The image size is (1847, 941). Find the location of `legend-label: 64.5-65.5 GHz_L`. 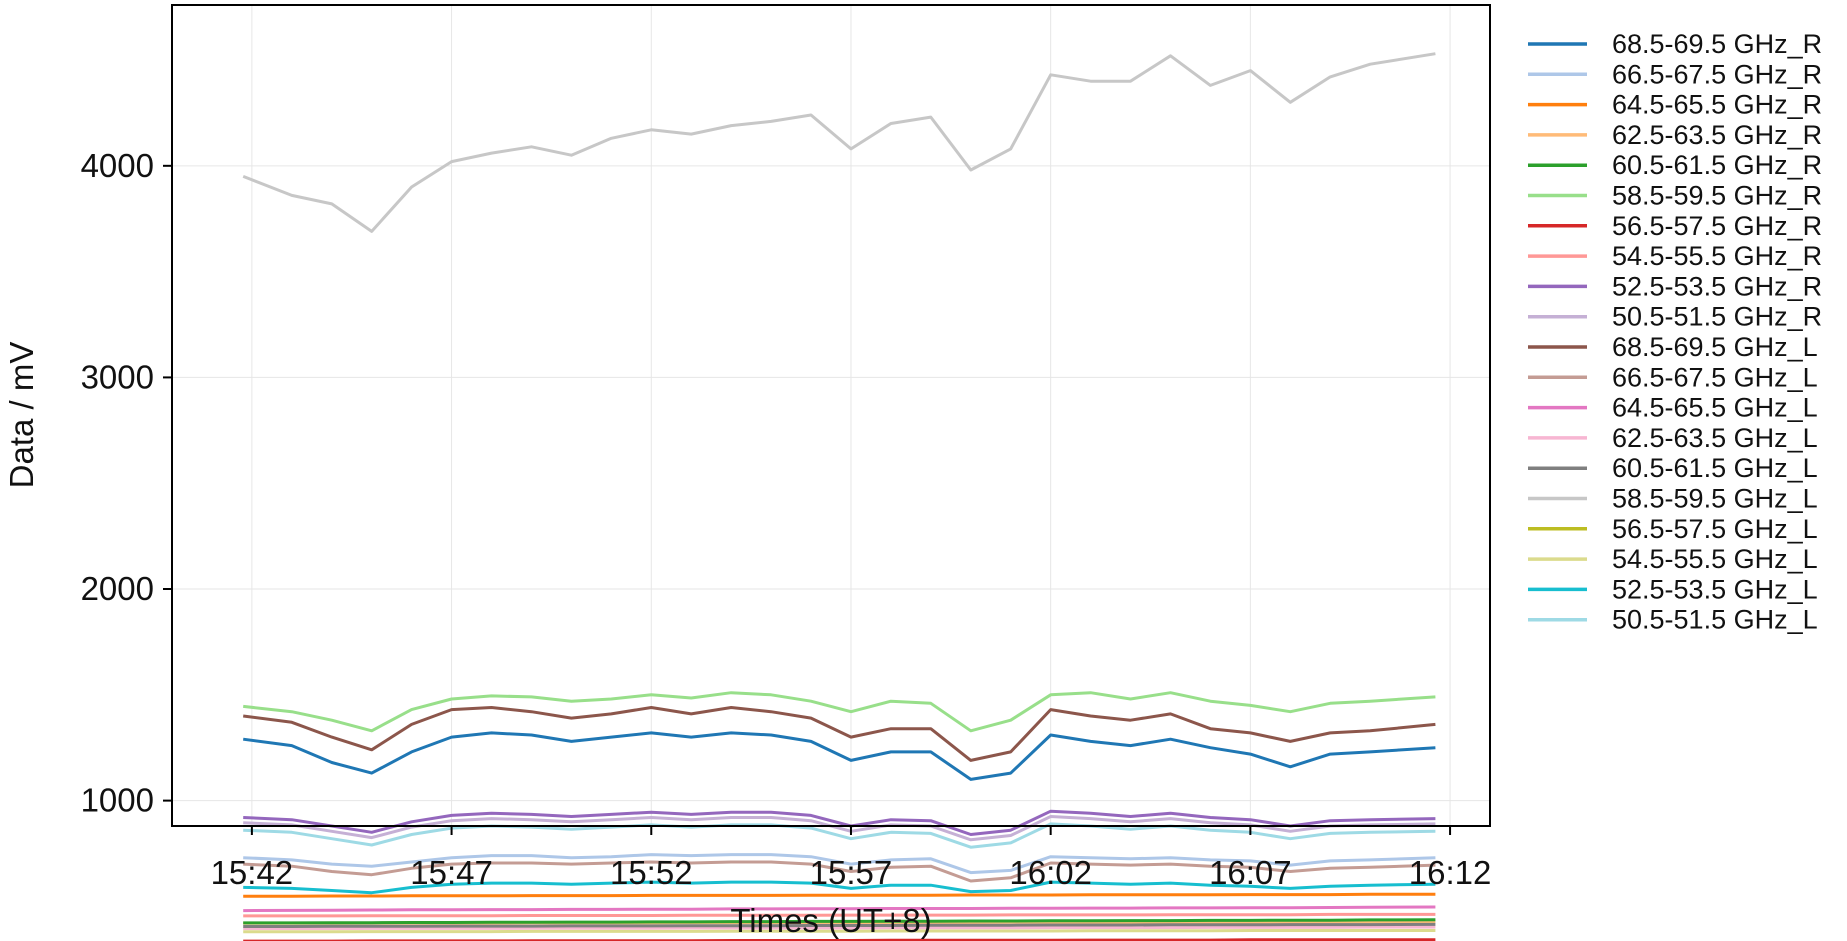

legend-label: 64.5-65.5 GHz_L is located at coordinates (1715, 408).